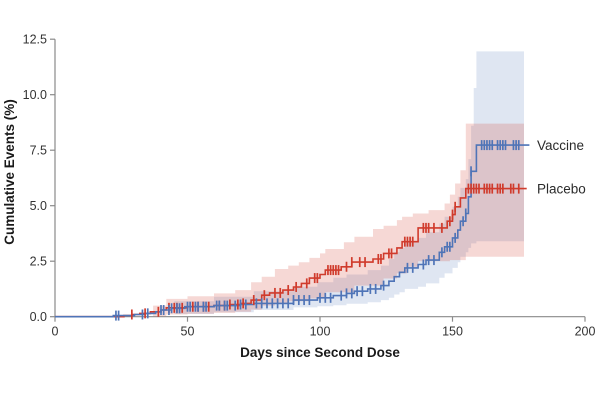 This screenshot has width=600, height=400. I want to click on y-tick-label-5.0: 5.0, so click(38, 206).